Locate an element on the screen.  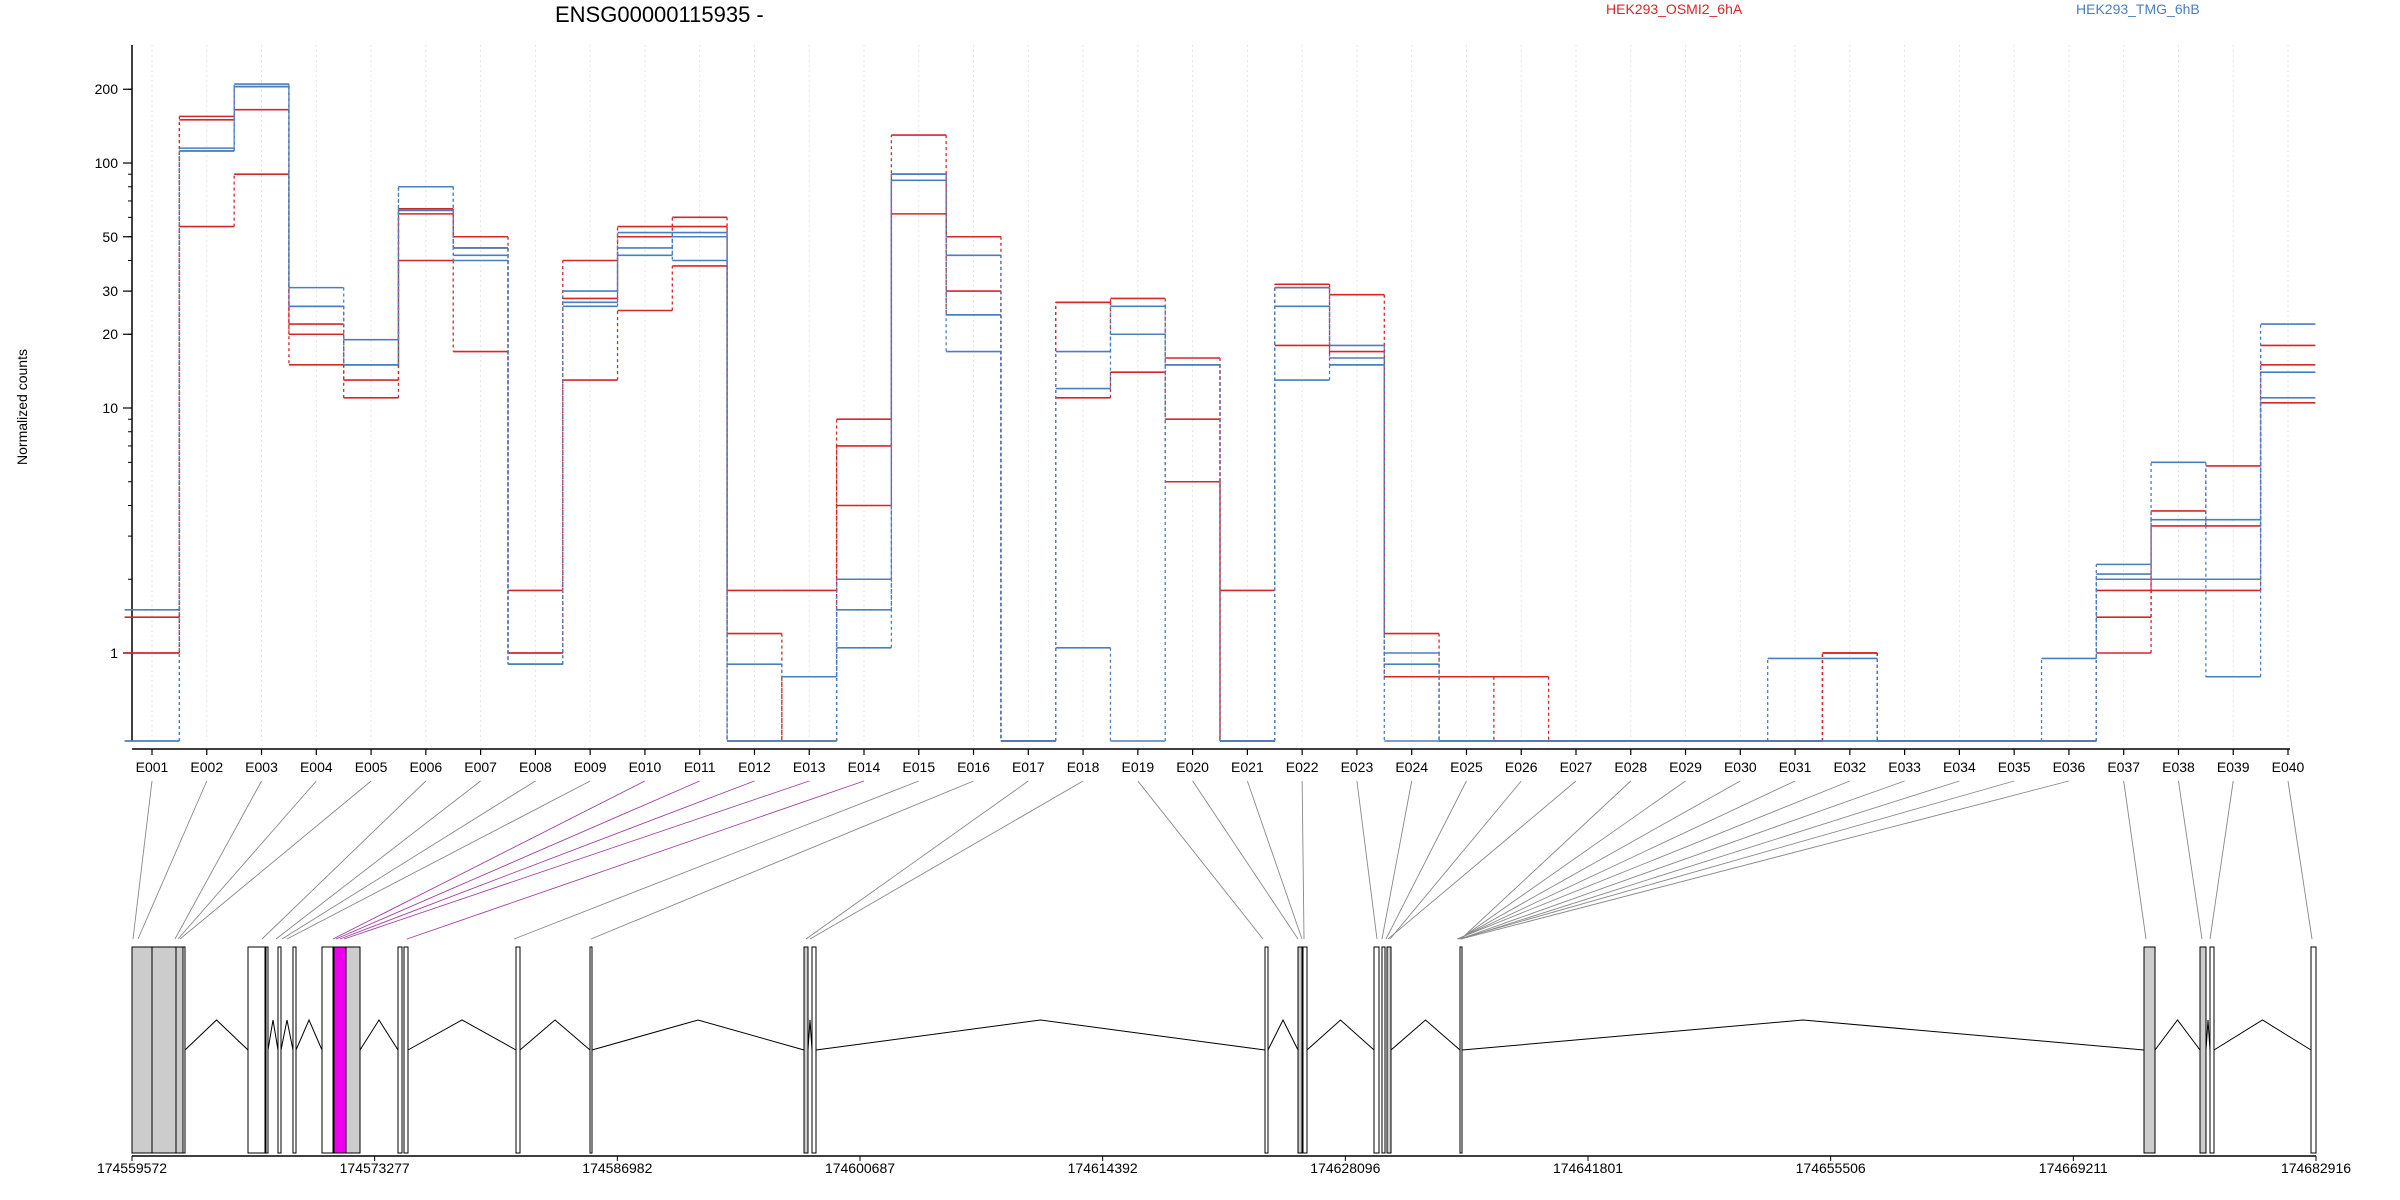
genomic-coordinate-label: 174600687 is located at coordinates (860, 1168).